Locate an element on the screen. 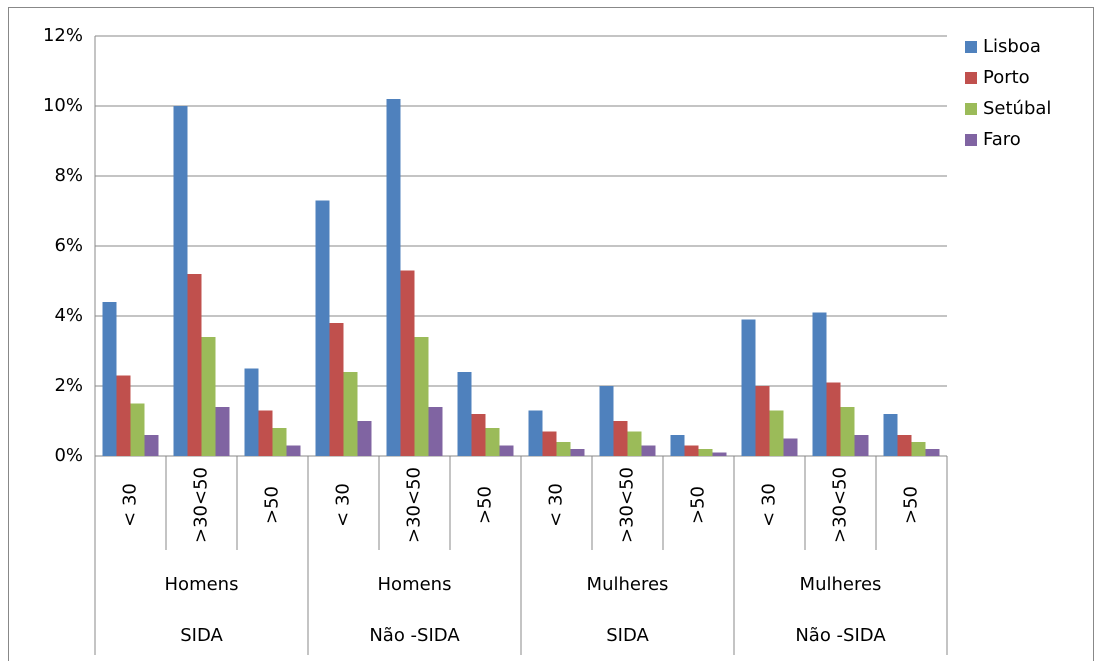 The height and width of the screenshot is (661, 1101). legend-label: Lisboa is located at coordinates (1012, 46).